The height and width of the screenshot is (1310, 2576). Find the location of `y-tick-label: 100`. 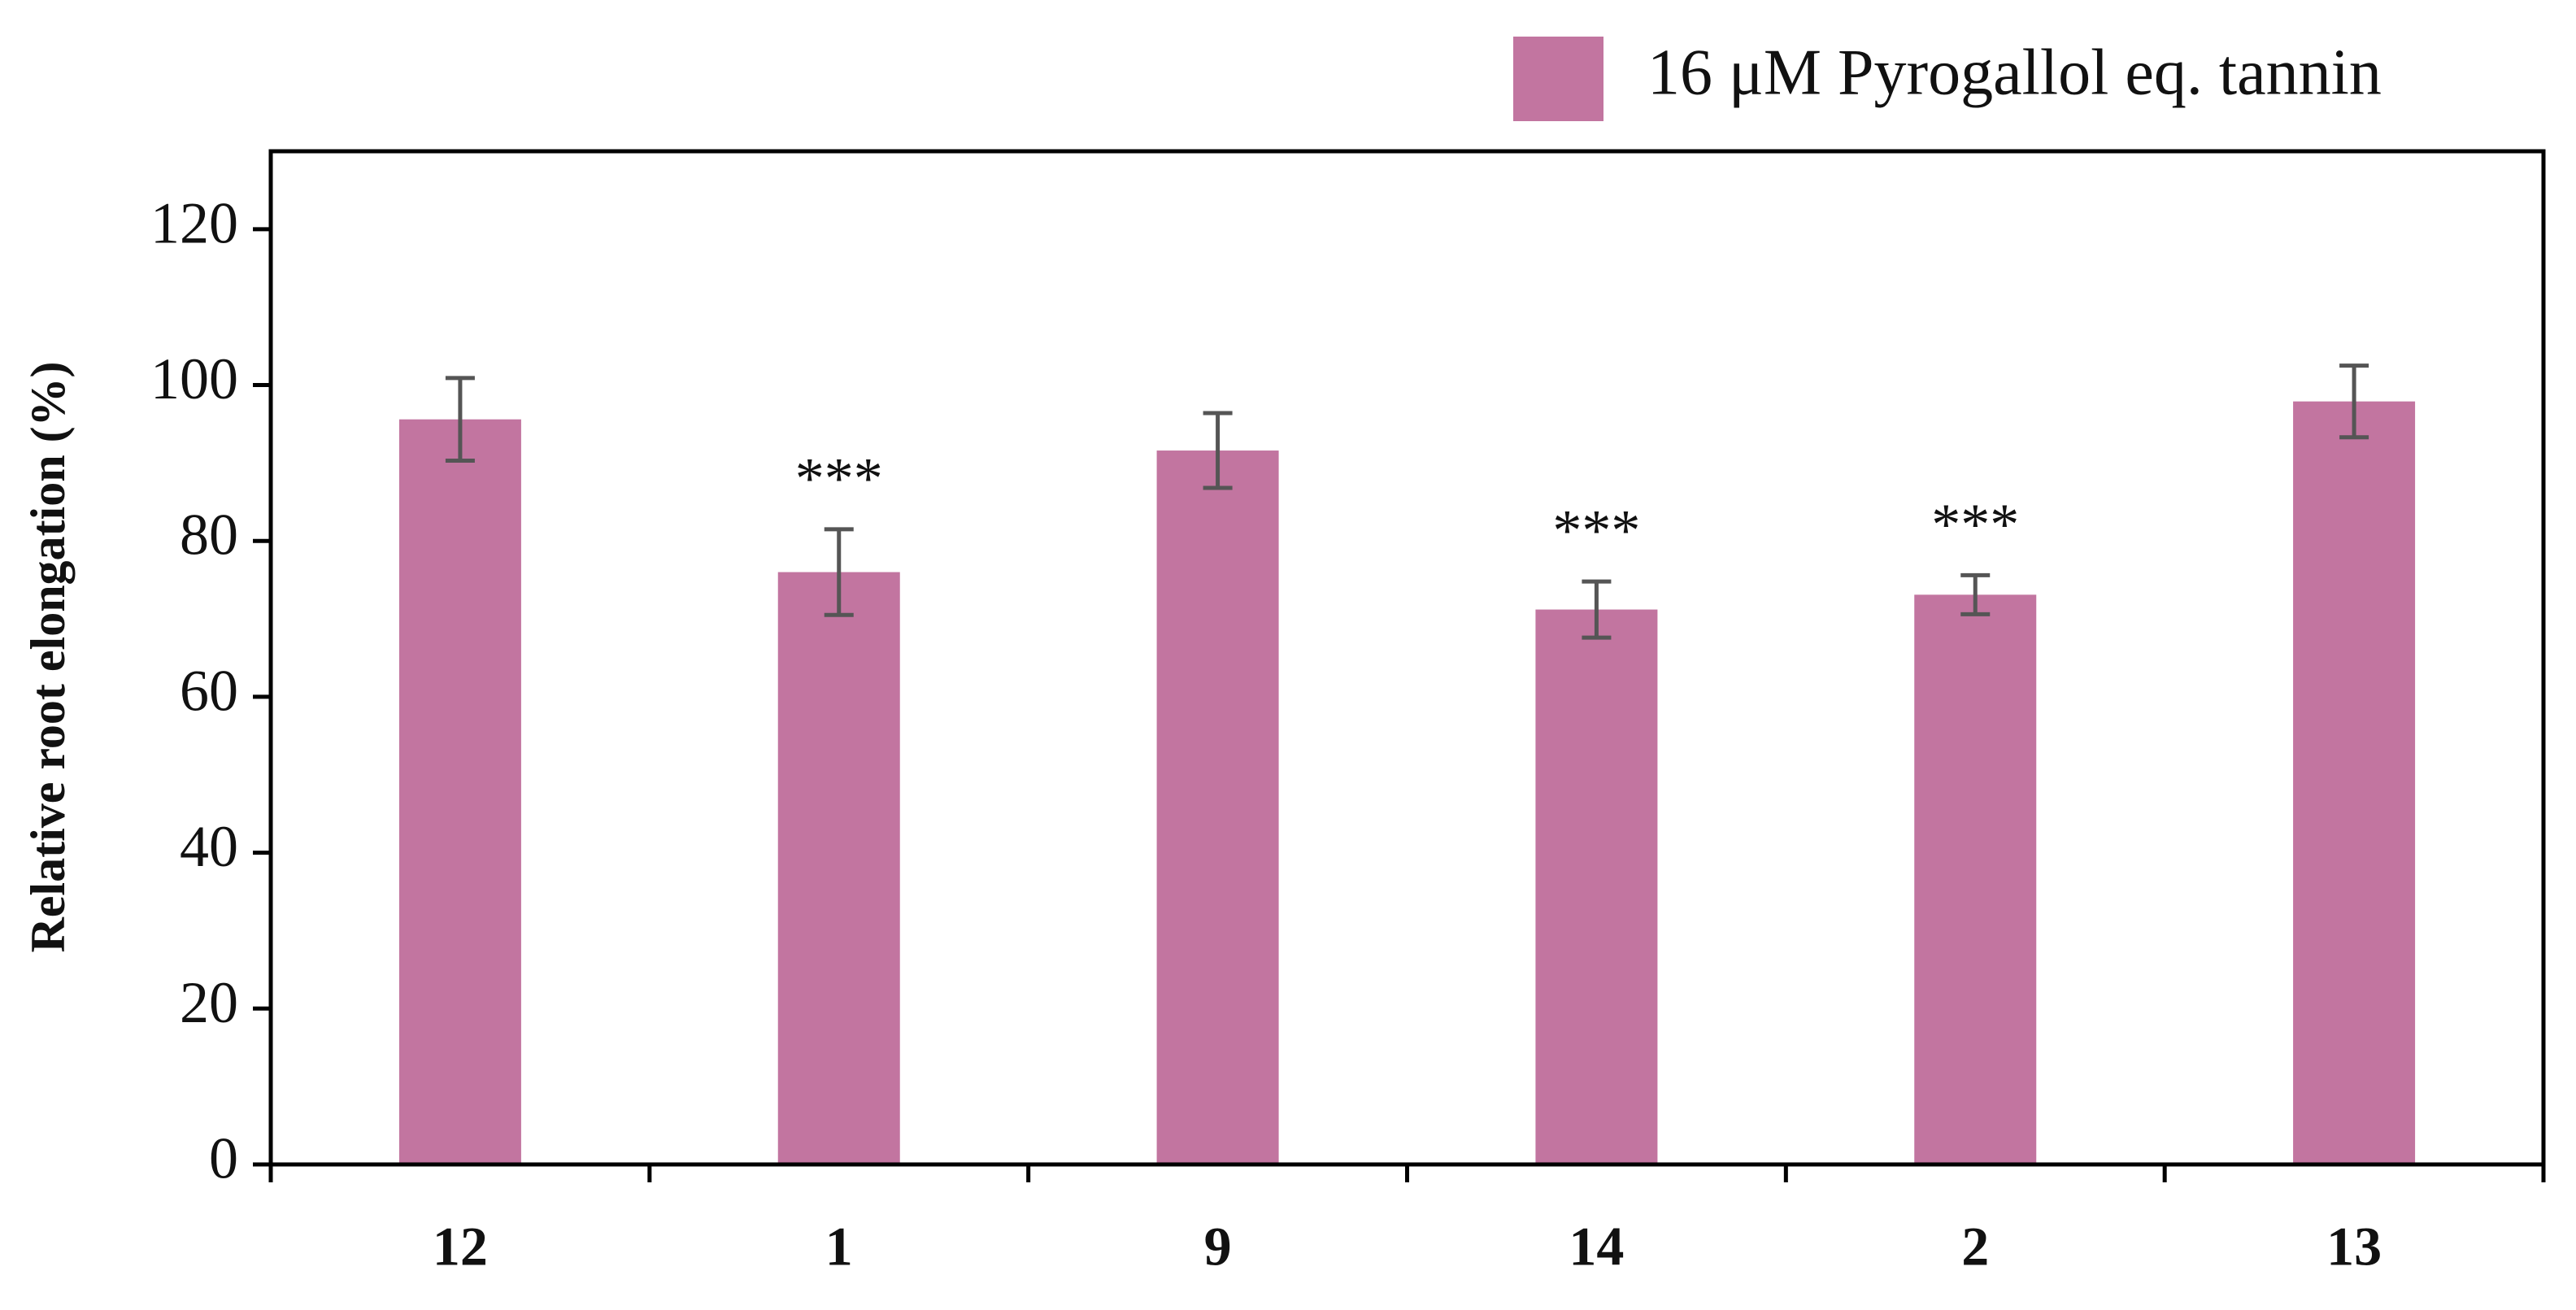

y-tick-label: 100 is located at coordinates (194, 378).